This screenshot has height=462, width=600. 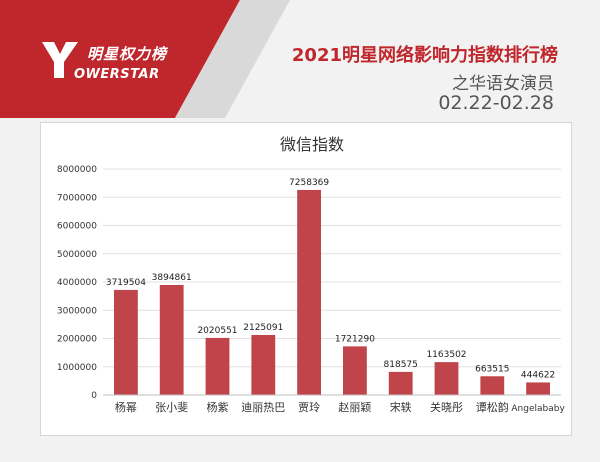 What do you see at coordinates (496, 103) in the screenshot?
I see `date-range: 02.22-02.28` at bounding box center [496, 103].